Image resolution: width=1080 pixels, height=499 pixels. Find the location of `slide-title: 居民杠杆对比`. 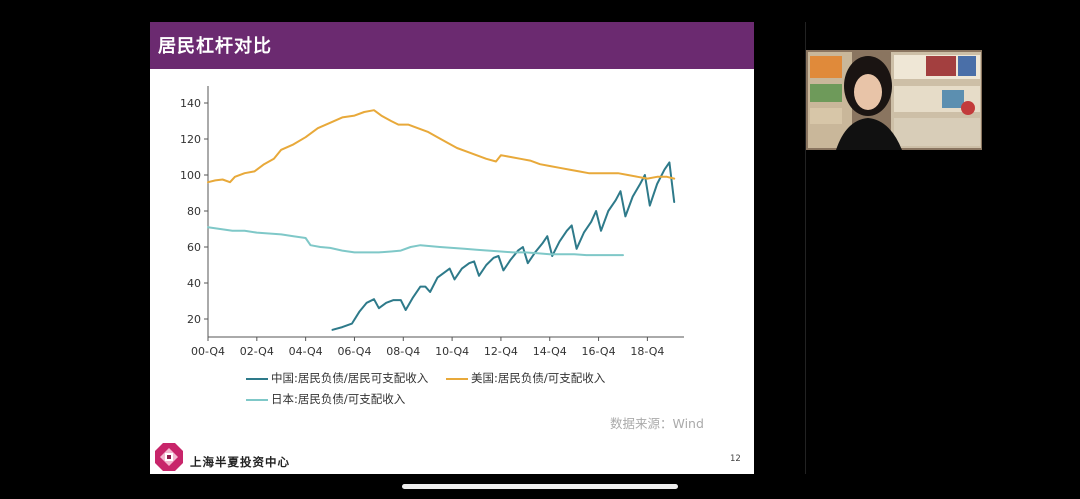

slide-title: 居民杠杆对比 is located at coordinates (215, 46).